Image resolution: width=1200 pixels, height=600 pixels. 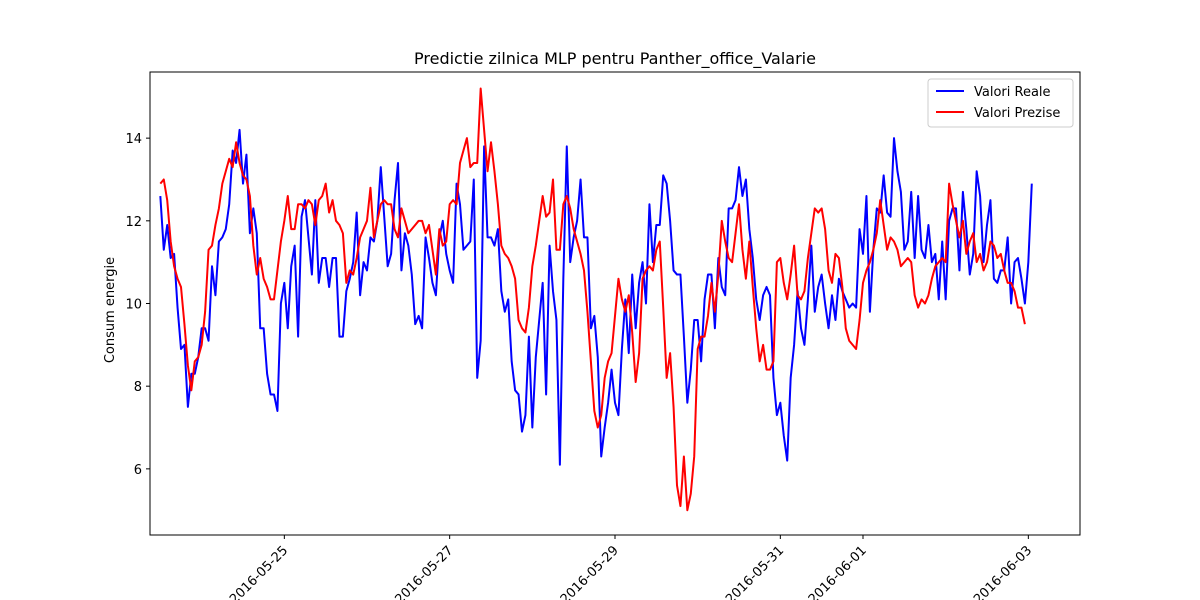 I want to click on legend-box, so click(x=1000, y=103).